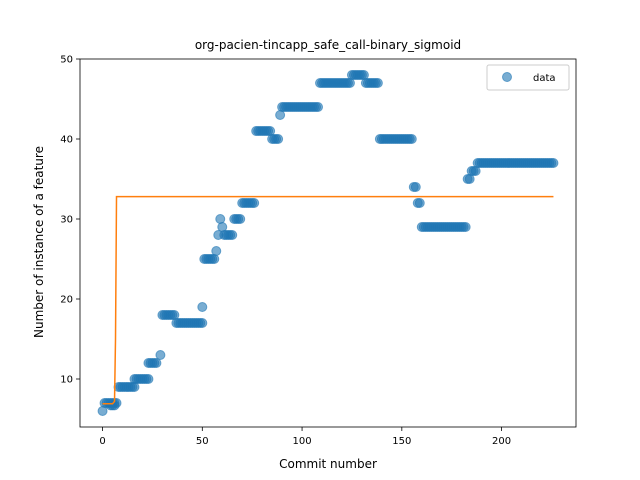 The image size is (640, 480). What do you see at coordinates (66, 380) in the screenshot?
I see `y-tick-label: 10` at bounding box center [66, 380].